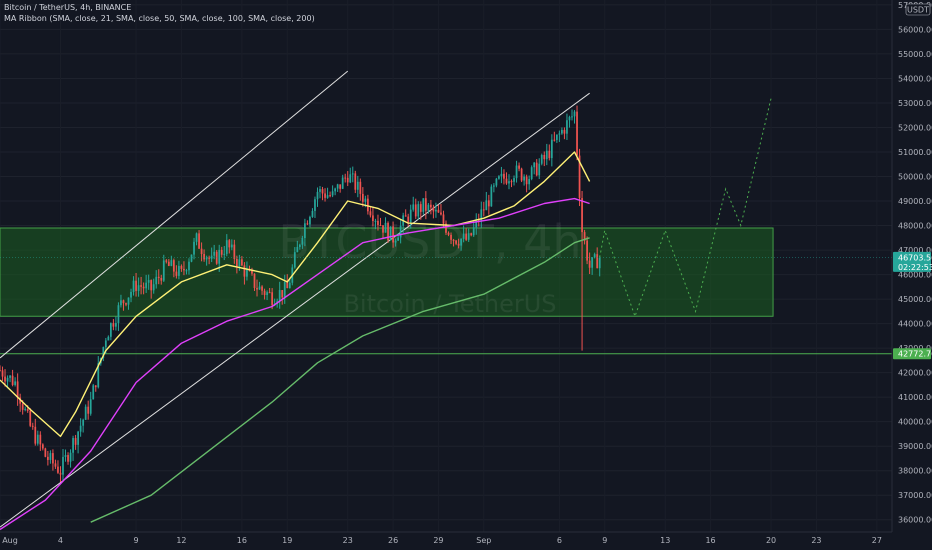  I want to click on price-axis, so click(912, 275).